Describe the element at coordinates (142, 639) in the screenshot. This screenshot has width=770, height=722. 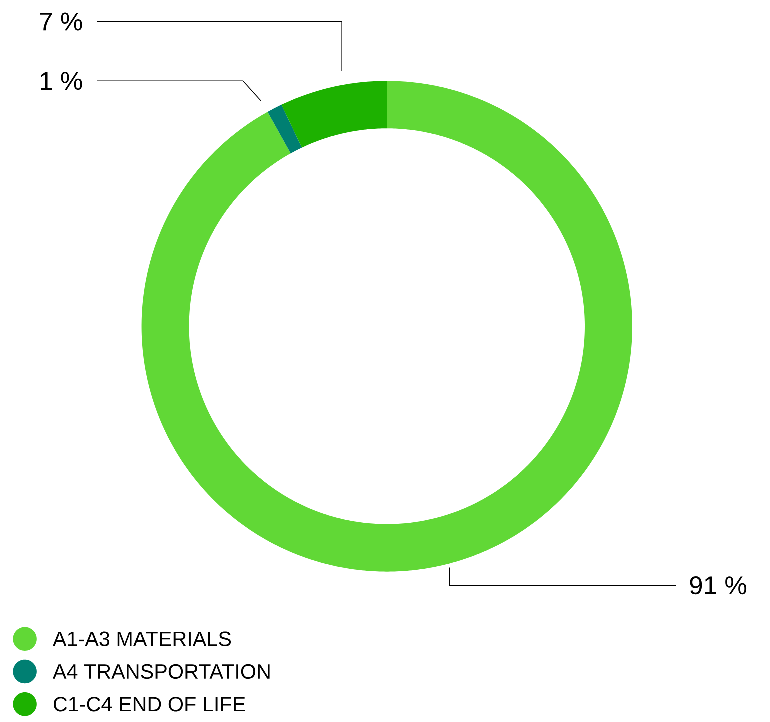
I see `legend-label: A1-A3 MATERIALS` at that location.